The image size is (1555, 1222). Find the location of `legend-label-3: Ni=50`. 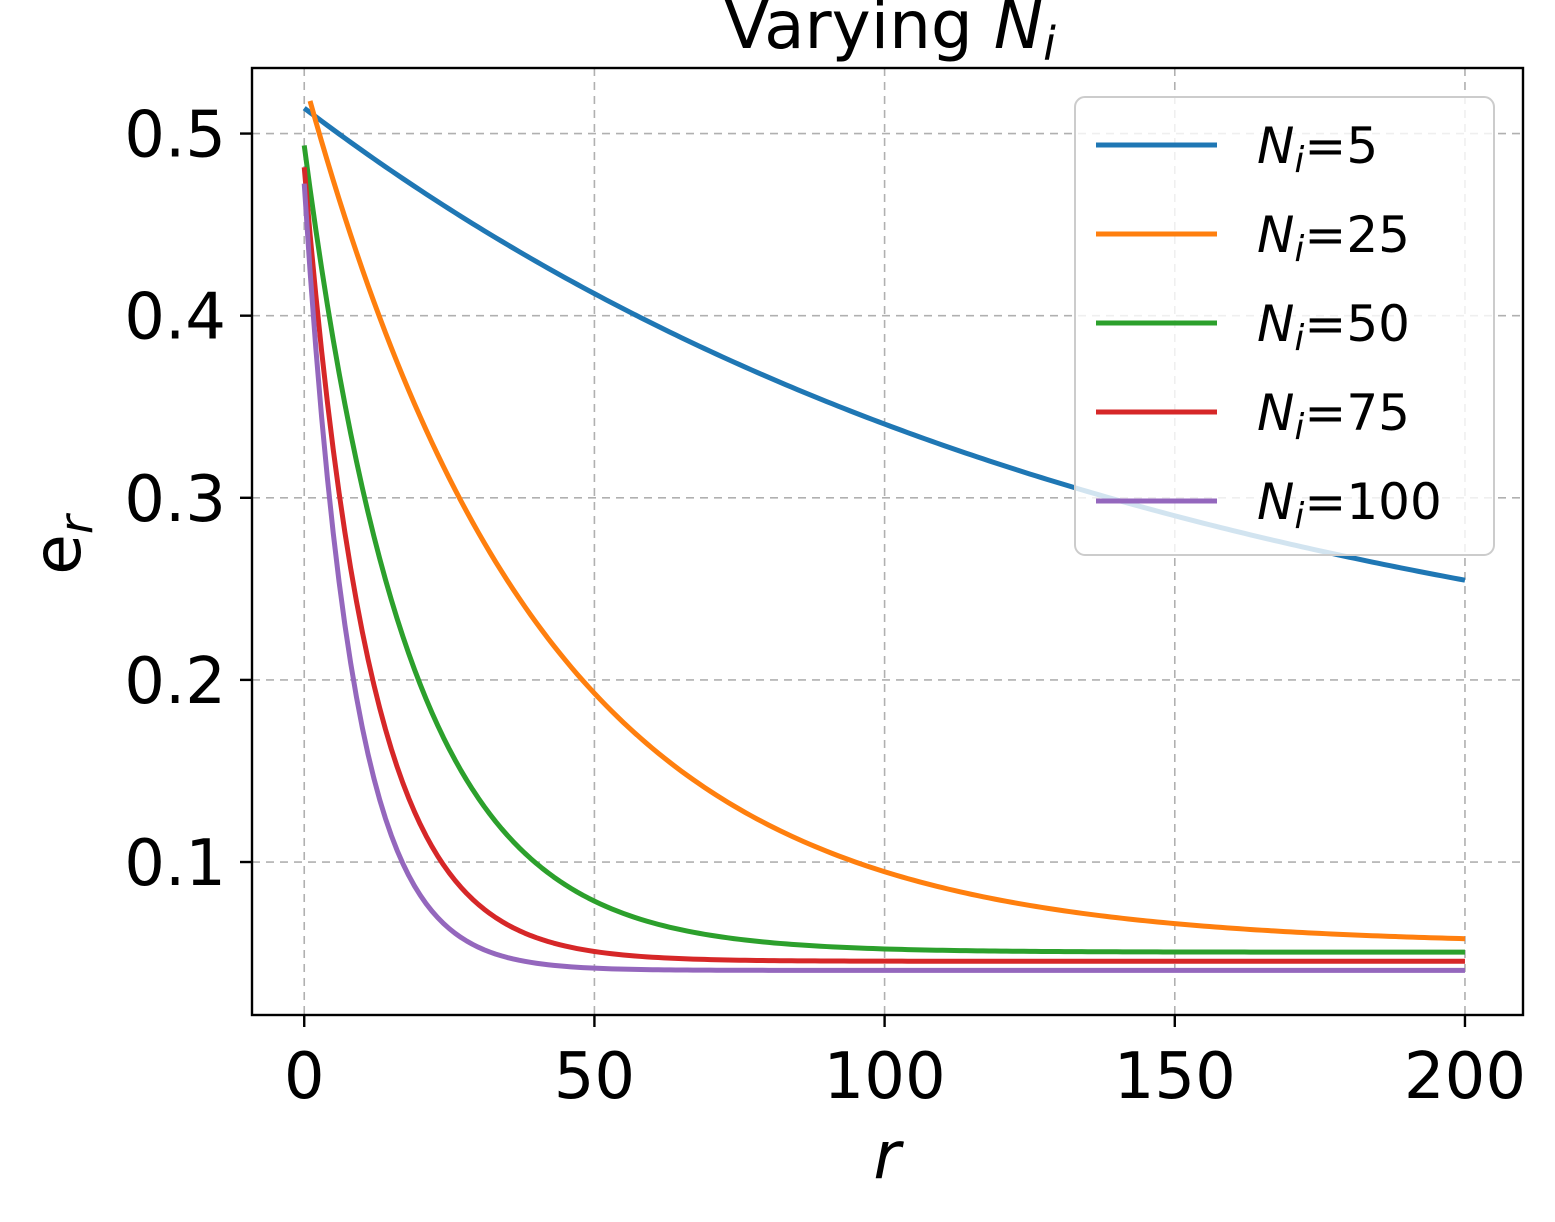

legend-label-3: Ni=50 is located at coordinates (1333, 327).